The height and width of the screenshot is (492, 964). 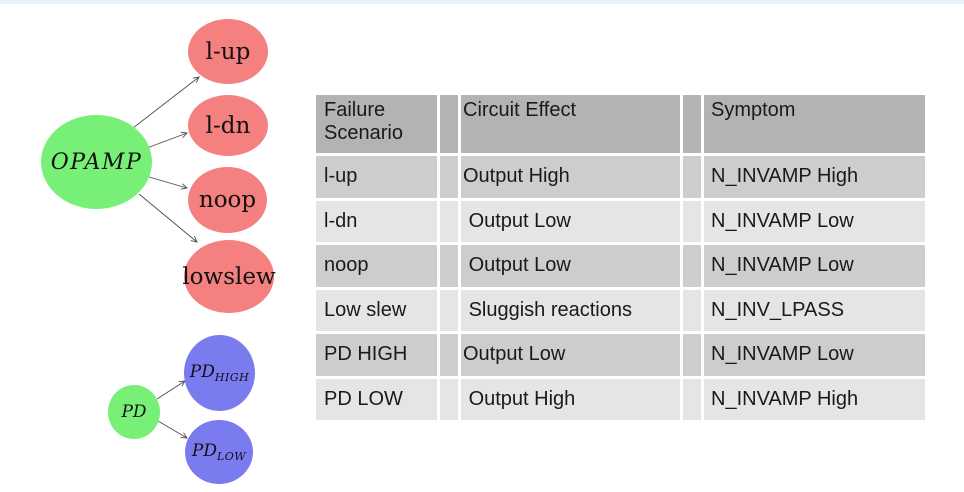 I want to click on node-l-dn: l-dn, so click(x=228, y=125).